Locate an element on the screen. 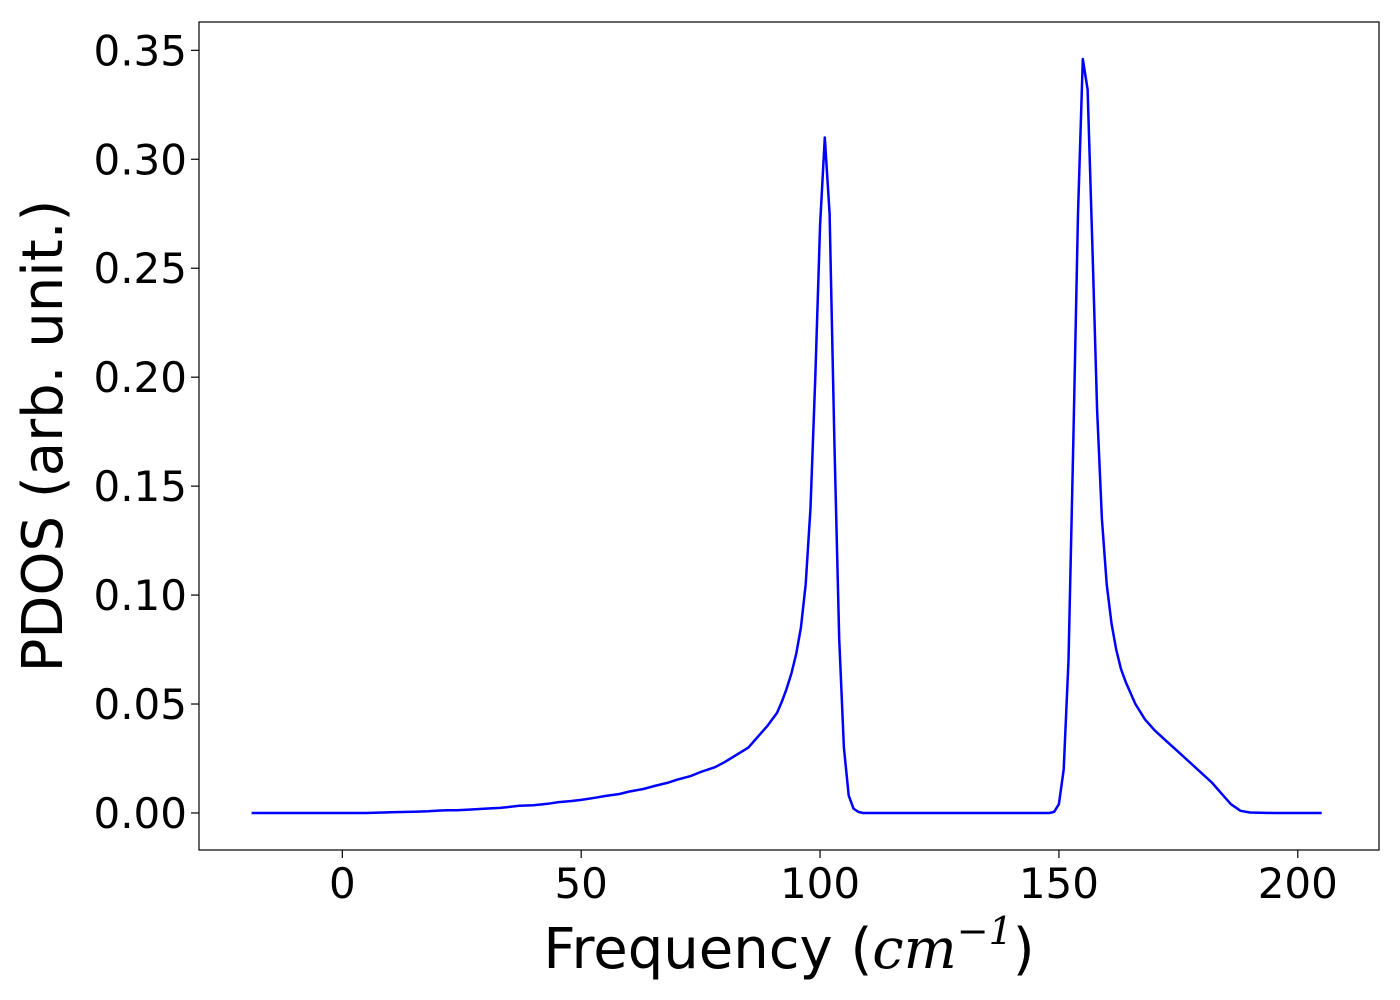 This screenshot has height=1000, width=1400. y-tick-label: 0.10 is located at coordinates (140, 595).